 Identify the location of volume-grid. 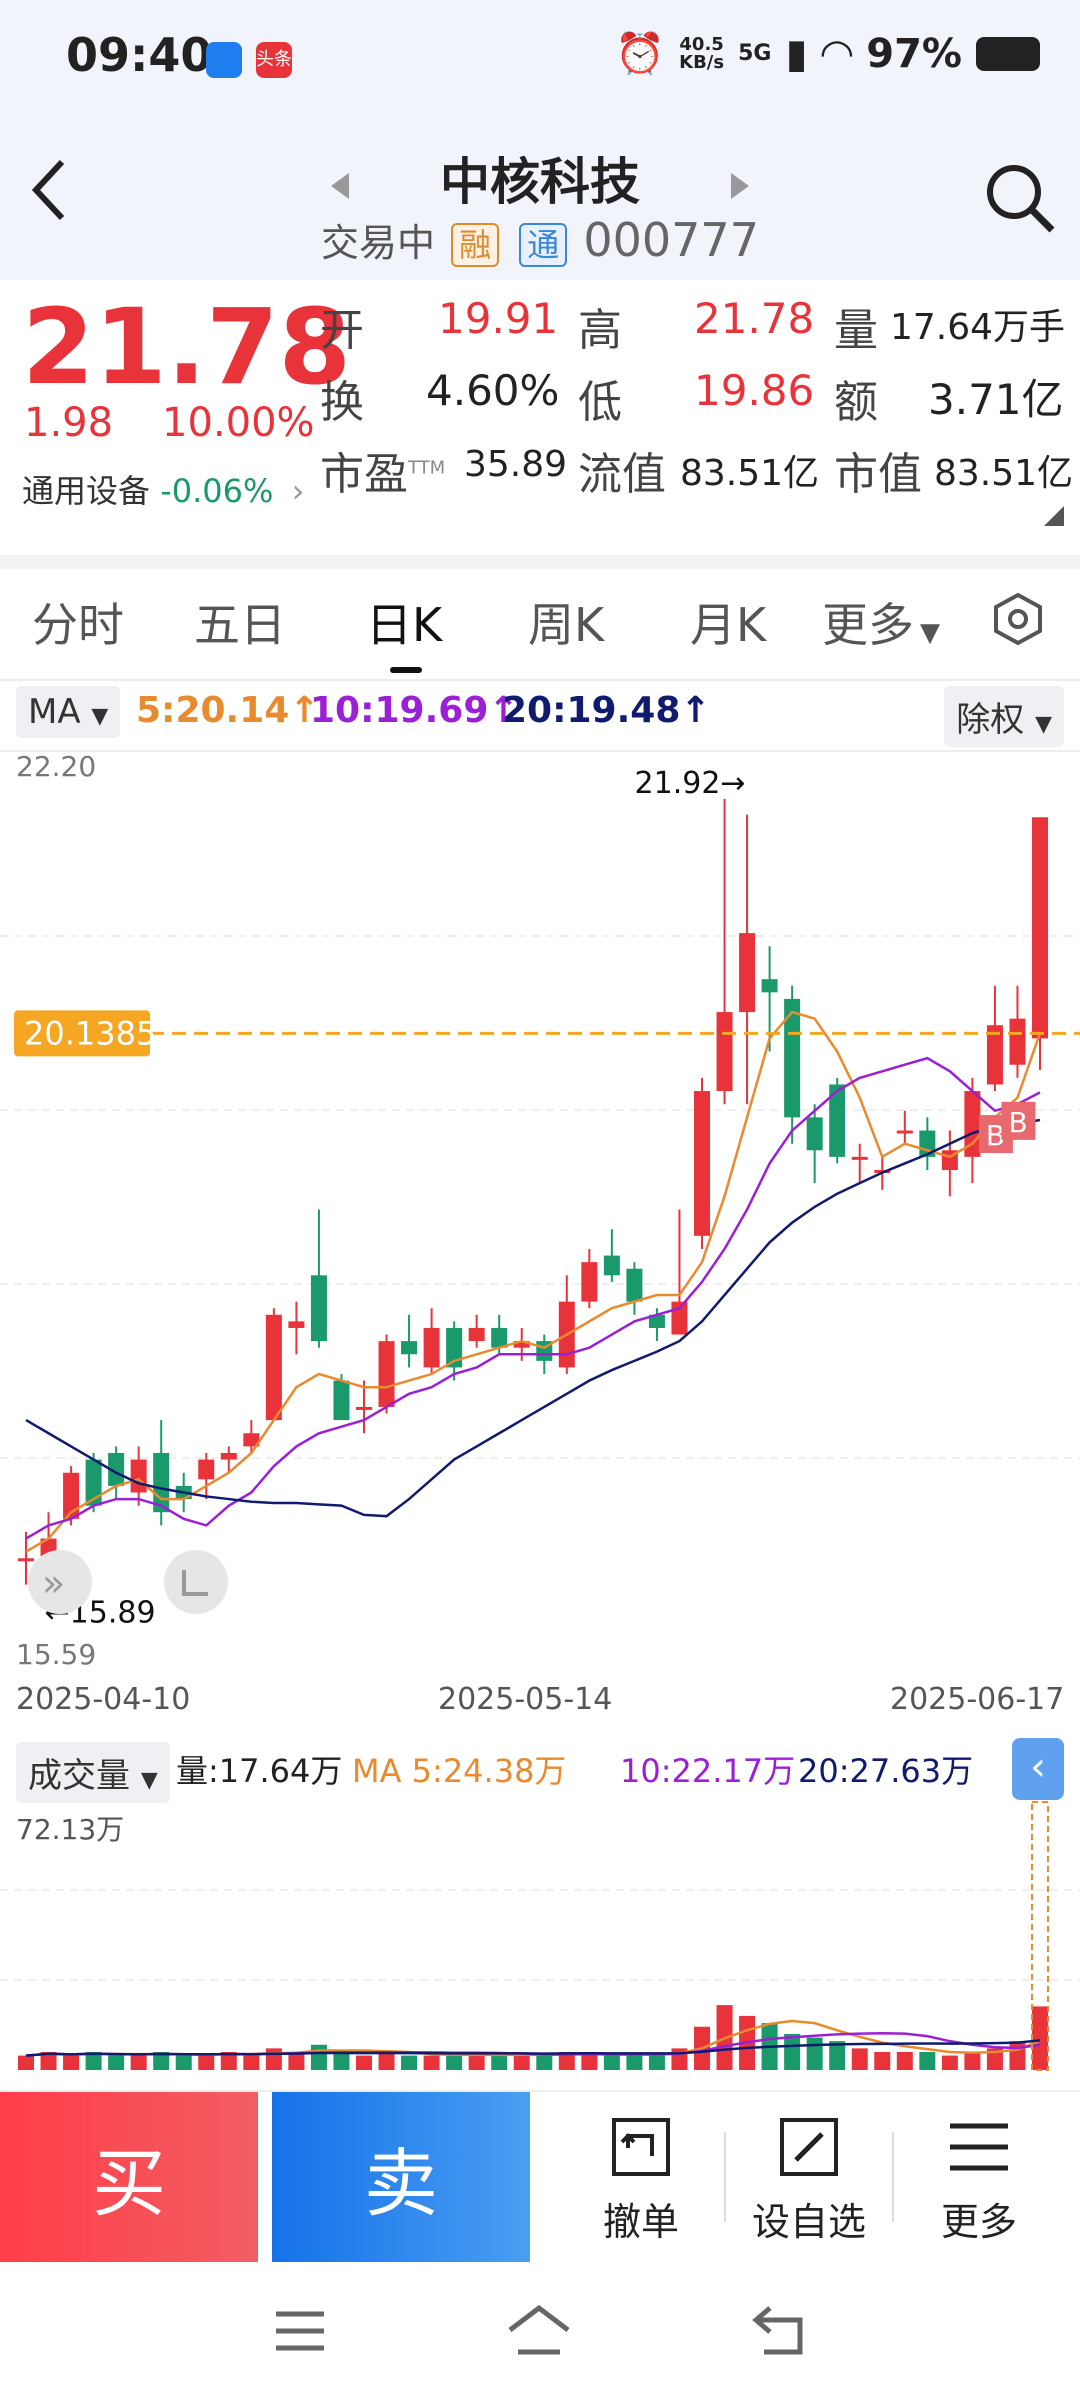
(540, 1935).